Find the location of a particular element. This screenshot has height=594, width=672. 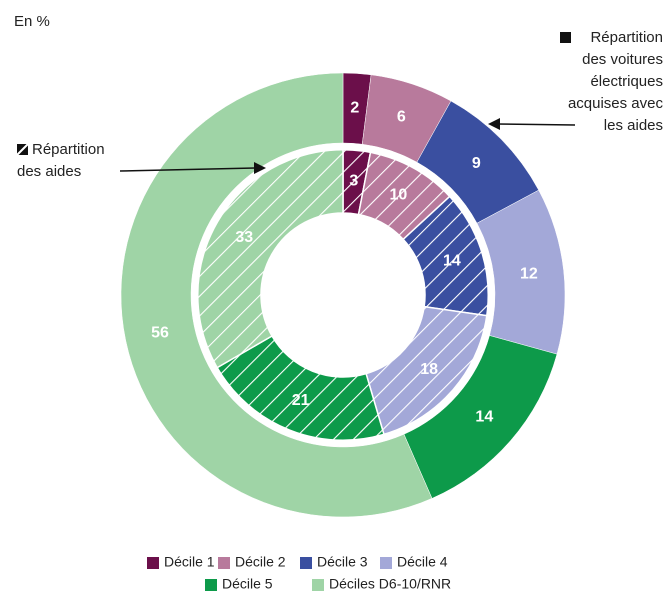

data-label: 56 is located at coordinates (160, 333).